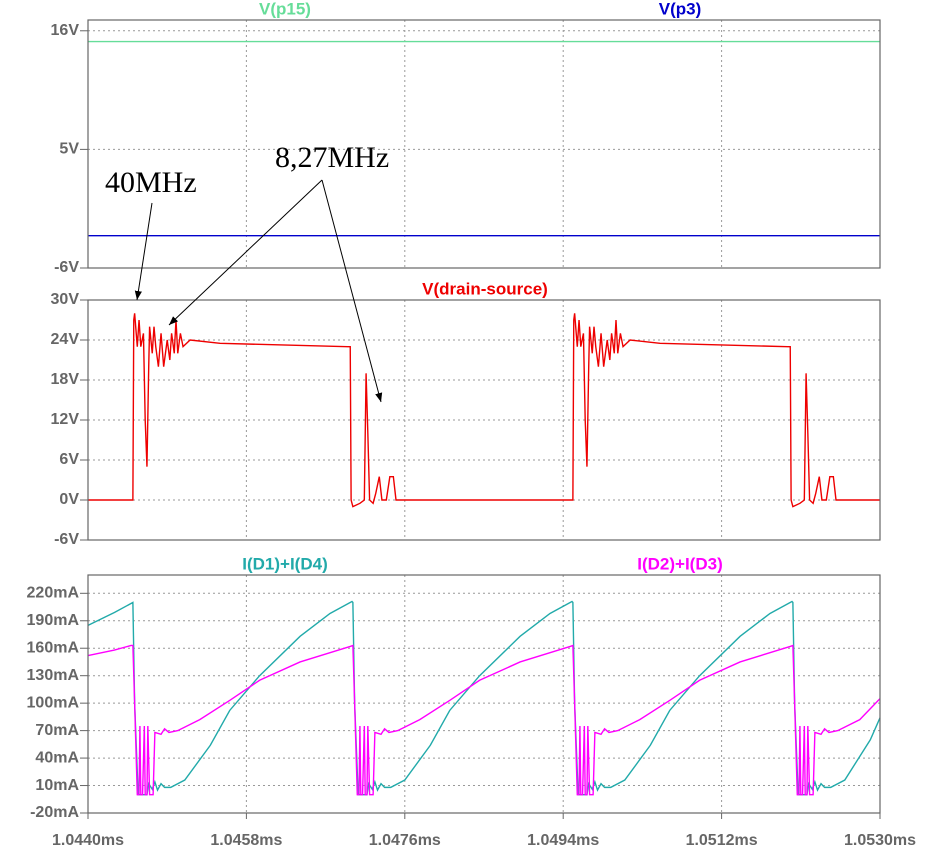 The image size is (929, 860). Describe the element at coordinates (57, 785) in the screenshot. I see `y-tick-label: 10mA` at that location.